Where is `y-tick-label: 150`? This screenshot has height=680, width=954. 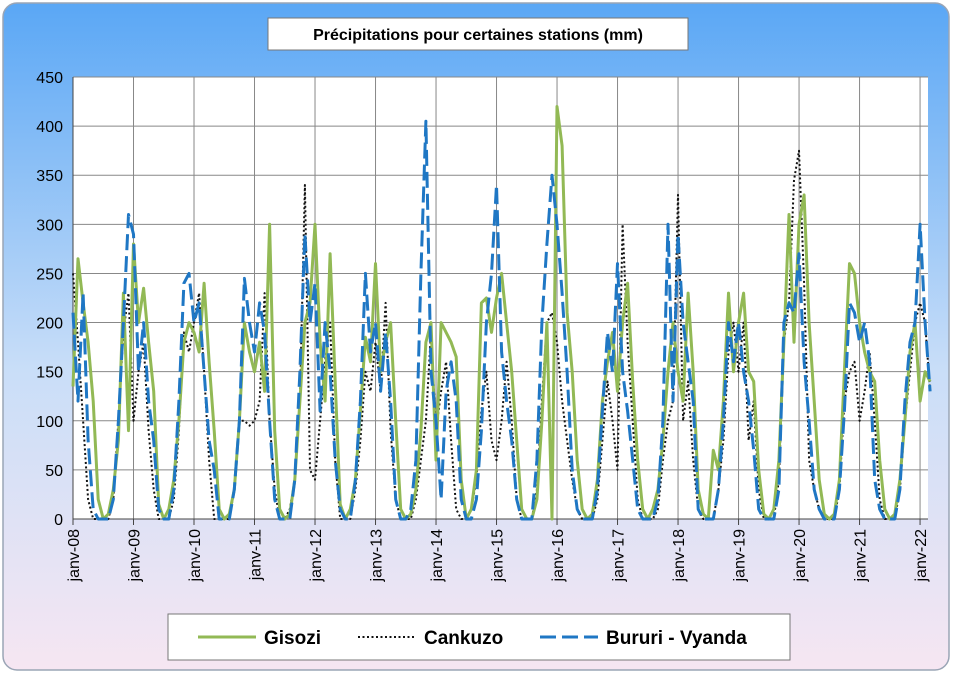
y-tick-label: 150 is located at coordinates (49, 373).